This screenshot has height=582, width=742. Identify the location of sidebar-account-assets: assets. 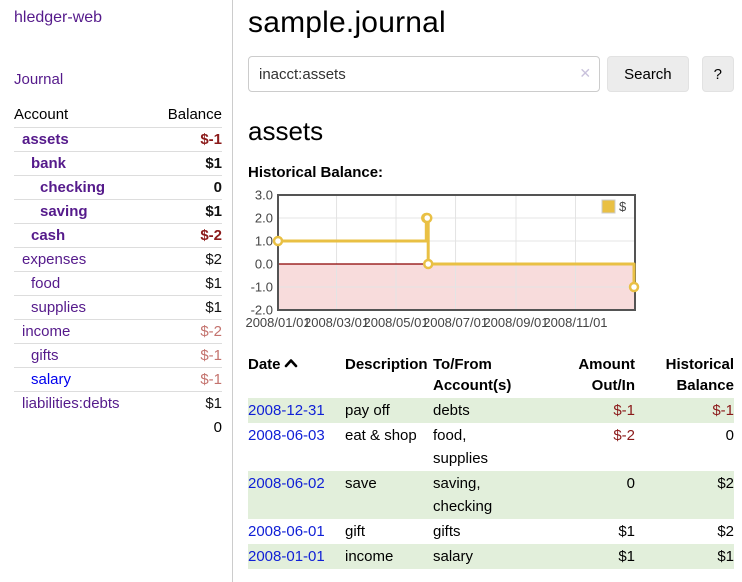
(45, 139).